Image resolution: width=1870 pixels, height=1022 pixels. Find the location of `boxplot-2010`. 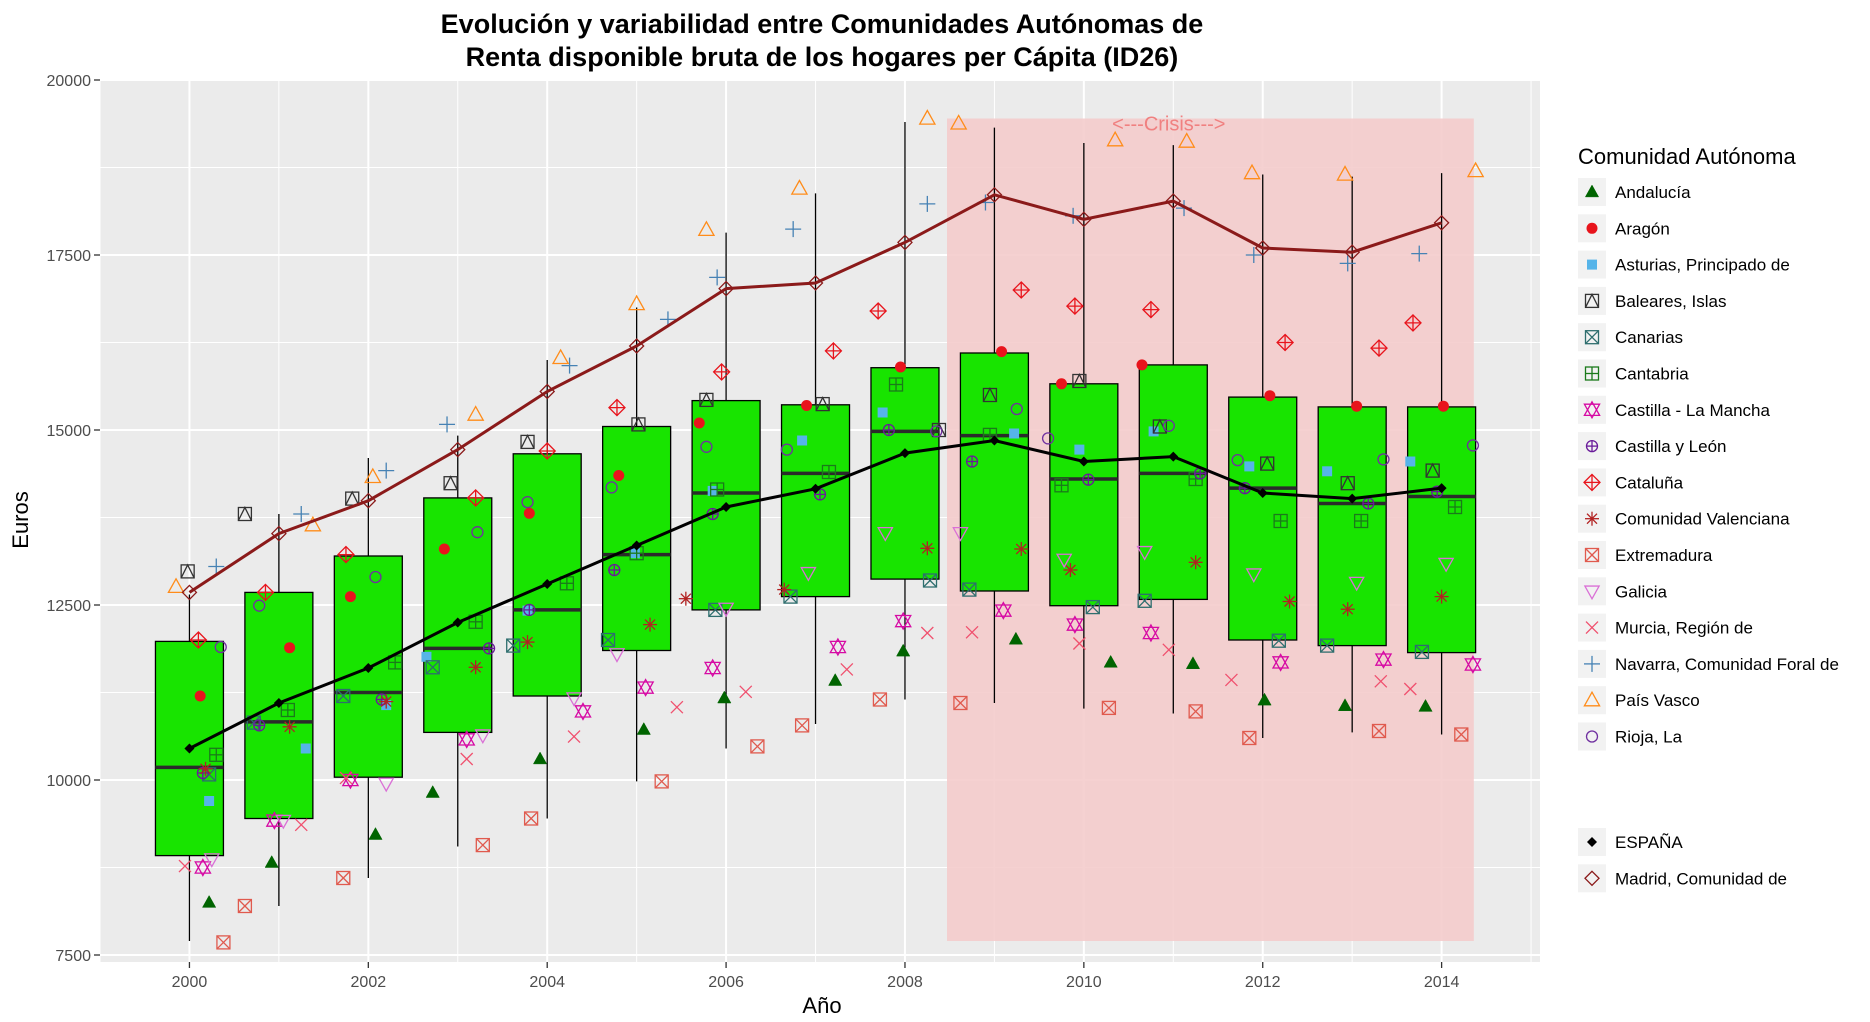

boxplot-2010 is located at coordinates (1084, 426).